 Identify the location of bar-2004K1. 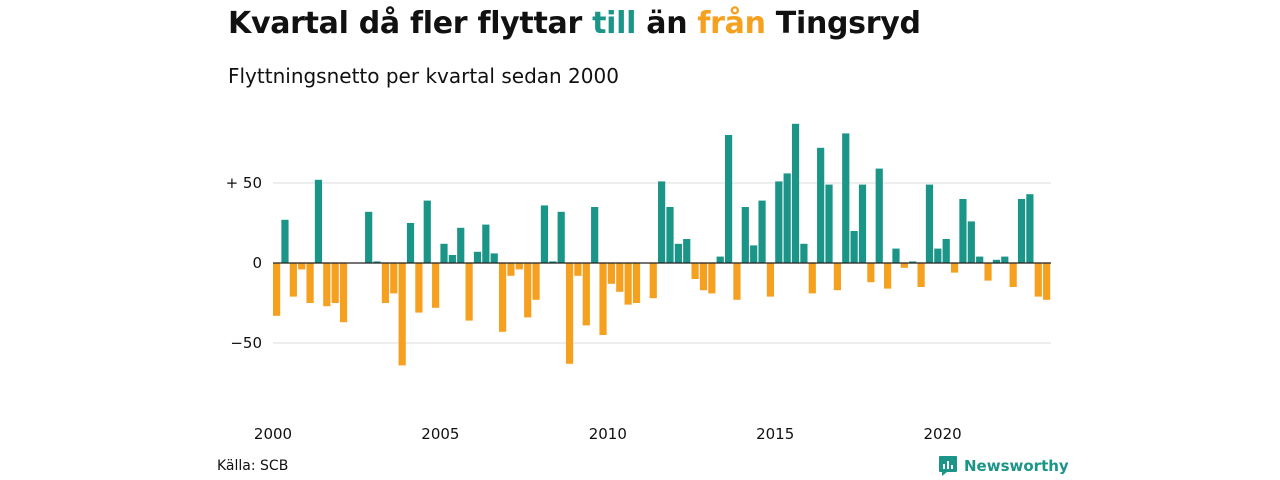
(410, 243).